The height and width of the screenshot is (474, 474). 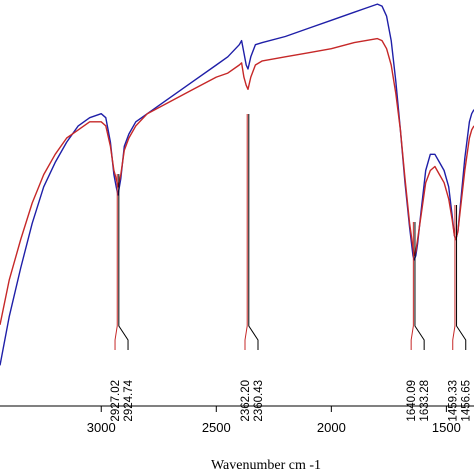 What do you see at coordinates (101, 427) in the screenshot?
I see `x-tick-label-3000: 3000` at bounding box center [101, 427].